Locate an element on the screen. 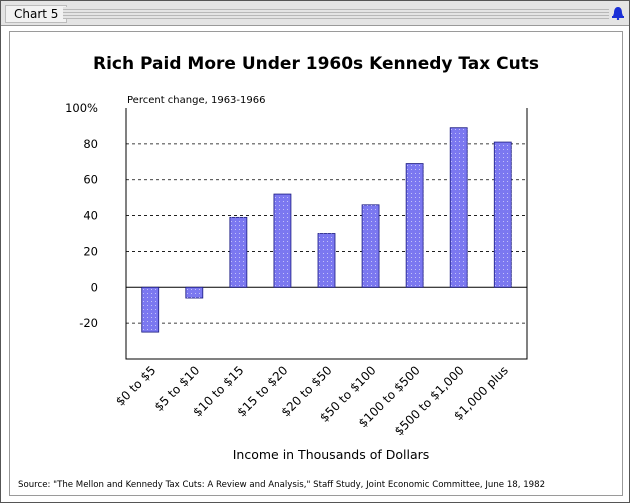  y-tick-label: -20 is located at coordinates (88, 323).